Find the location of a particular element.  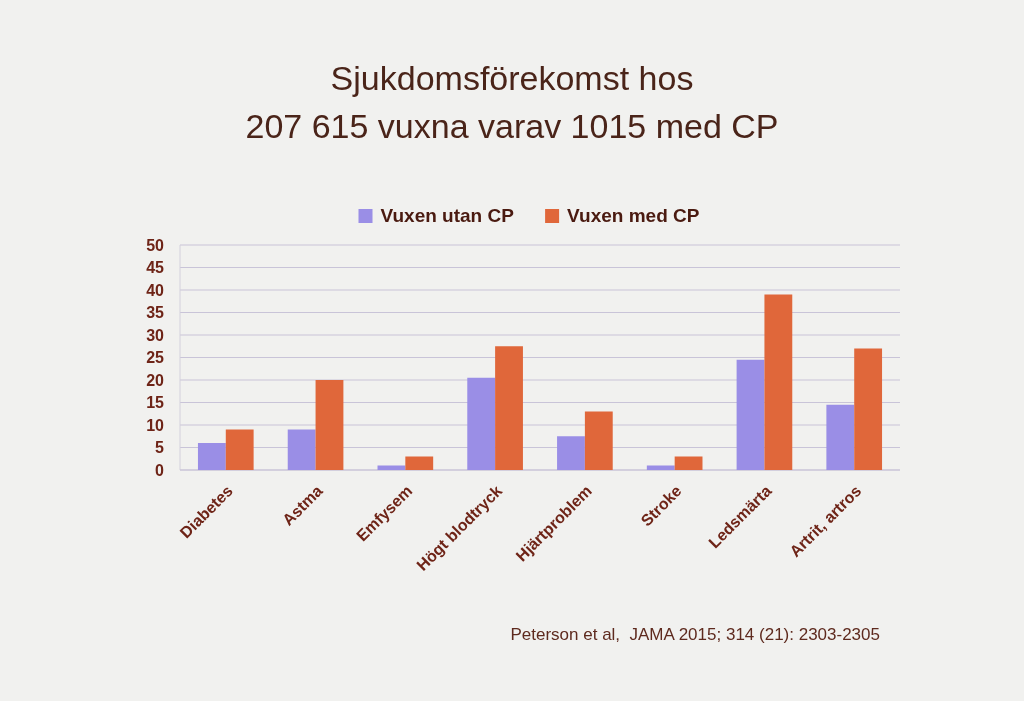

y-tick-label: 25 is located at coordinates (155, 358).